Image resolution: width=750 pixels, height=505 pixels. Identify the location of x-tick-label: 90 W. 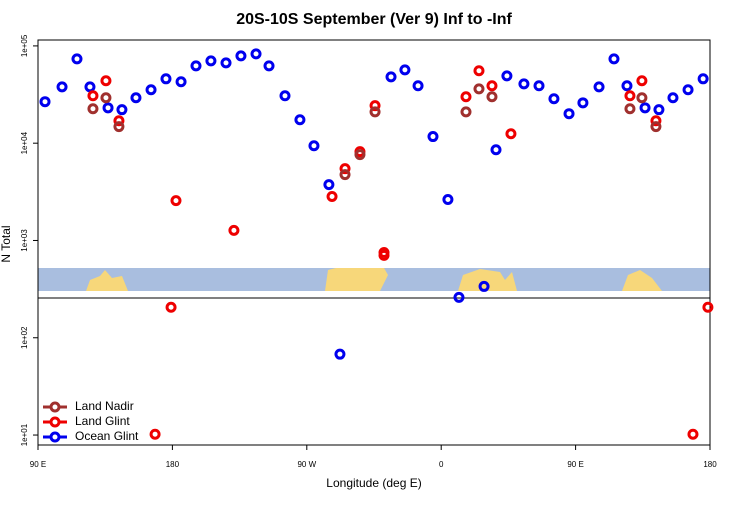
(306, 464).